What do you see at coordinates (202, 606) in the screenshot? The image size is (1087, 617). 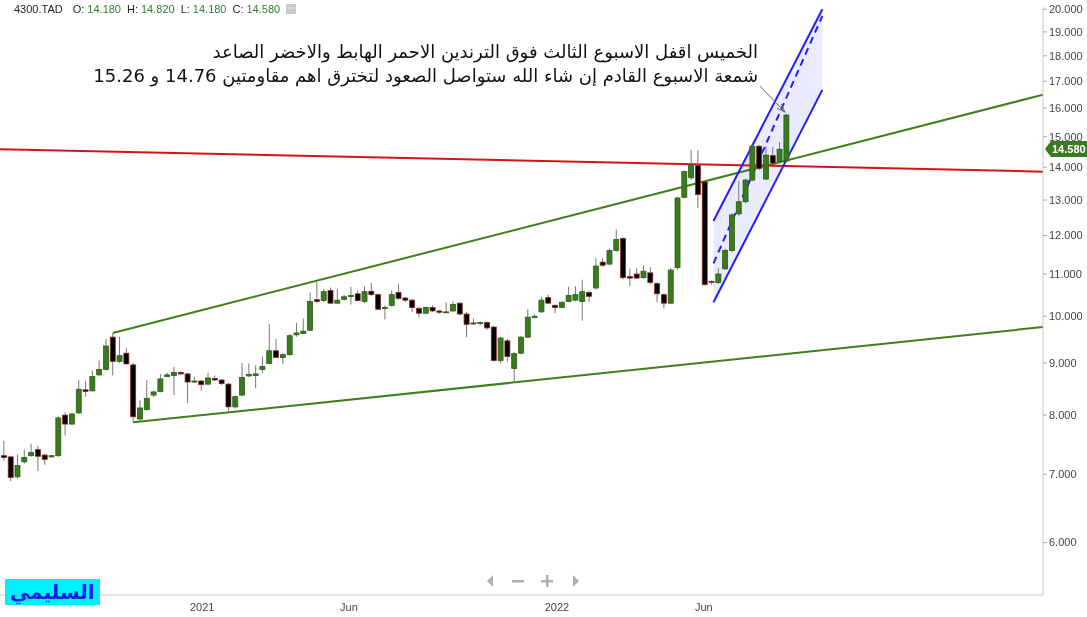 I see `x-tick-label: 2021` at bounding box center [202, 606].